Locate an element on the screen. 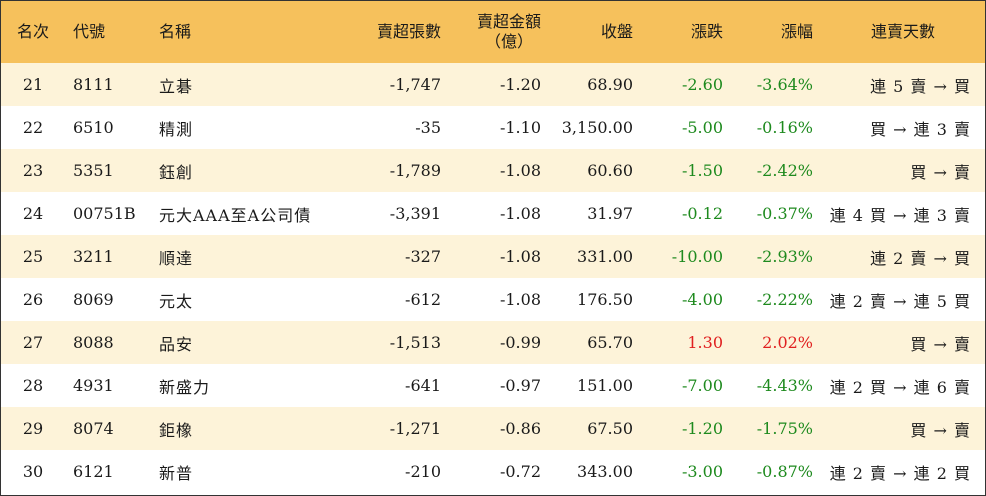 This screenshot has height=496, width=986. change-pct-cell: -0.16% is located at coordinates (784, 127).